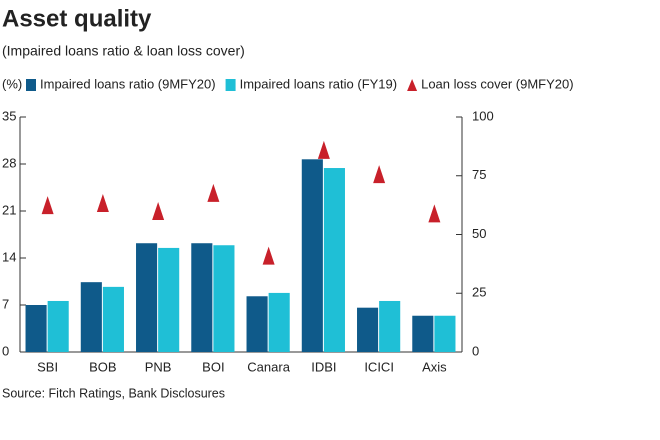 The image size is (660, 440). Describe the element at coordinates (47, 366) in the screenshot. I see `x-tick-label: SBI` at that location.